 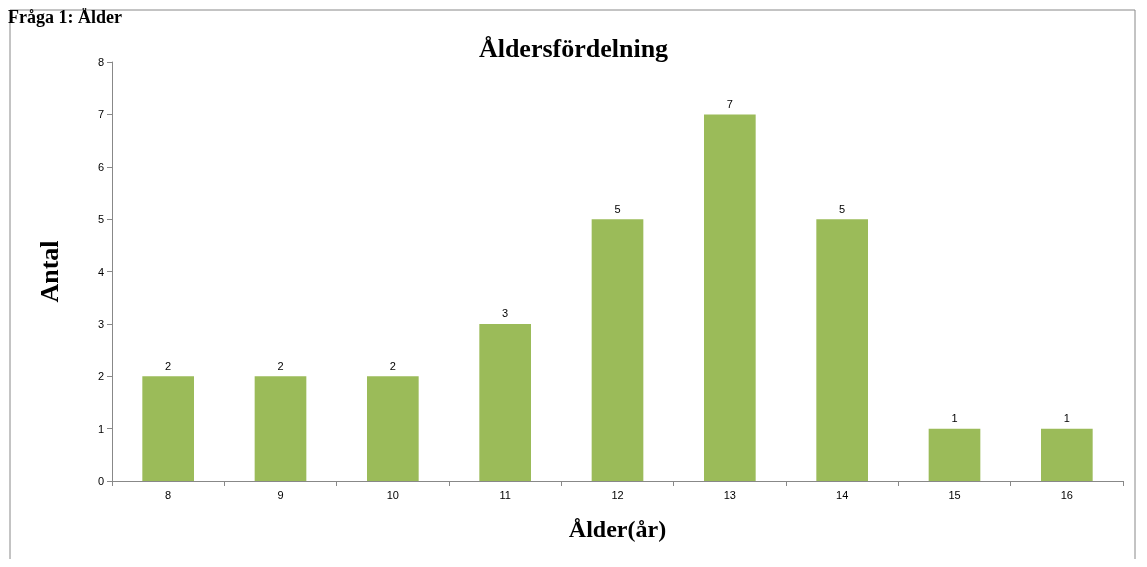 I want to click on x-tick-label: 9, so click(x=280, y=494).